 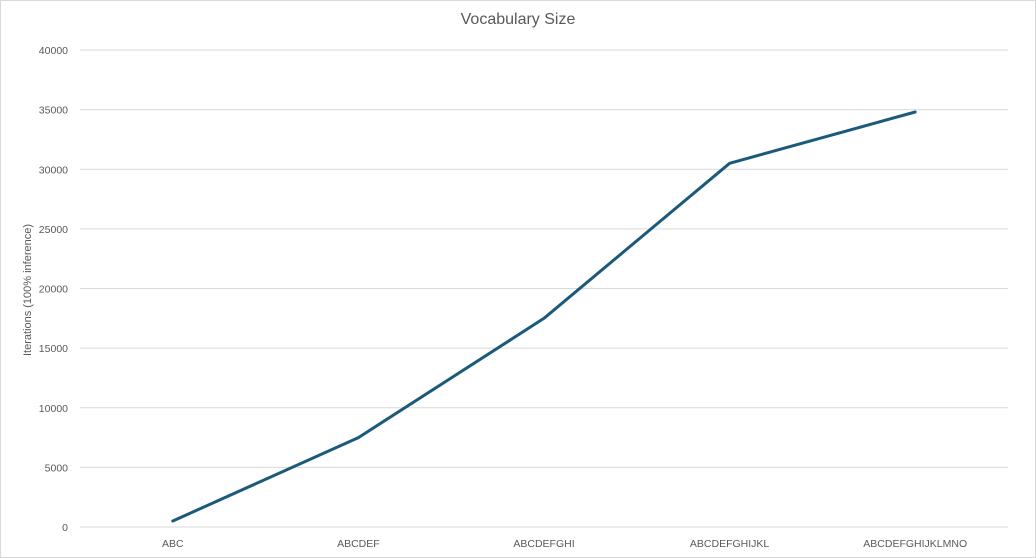 I want to click on x-tick-label-1: ABCDEF, so click(x=358, y=544).